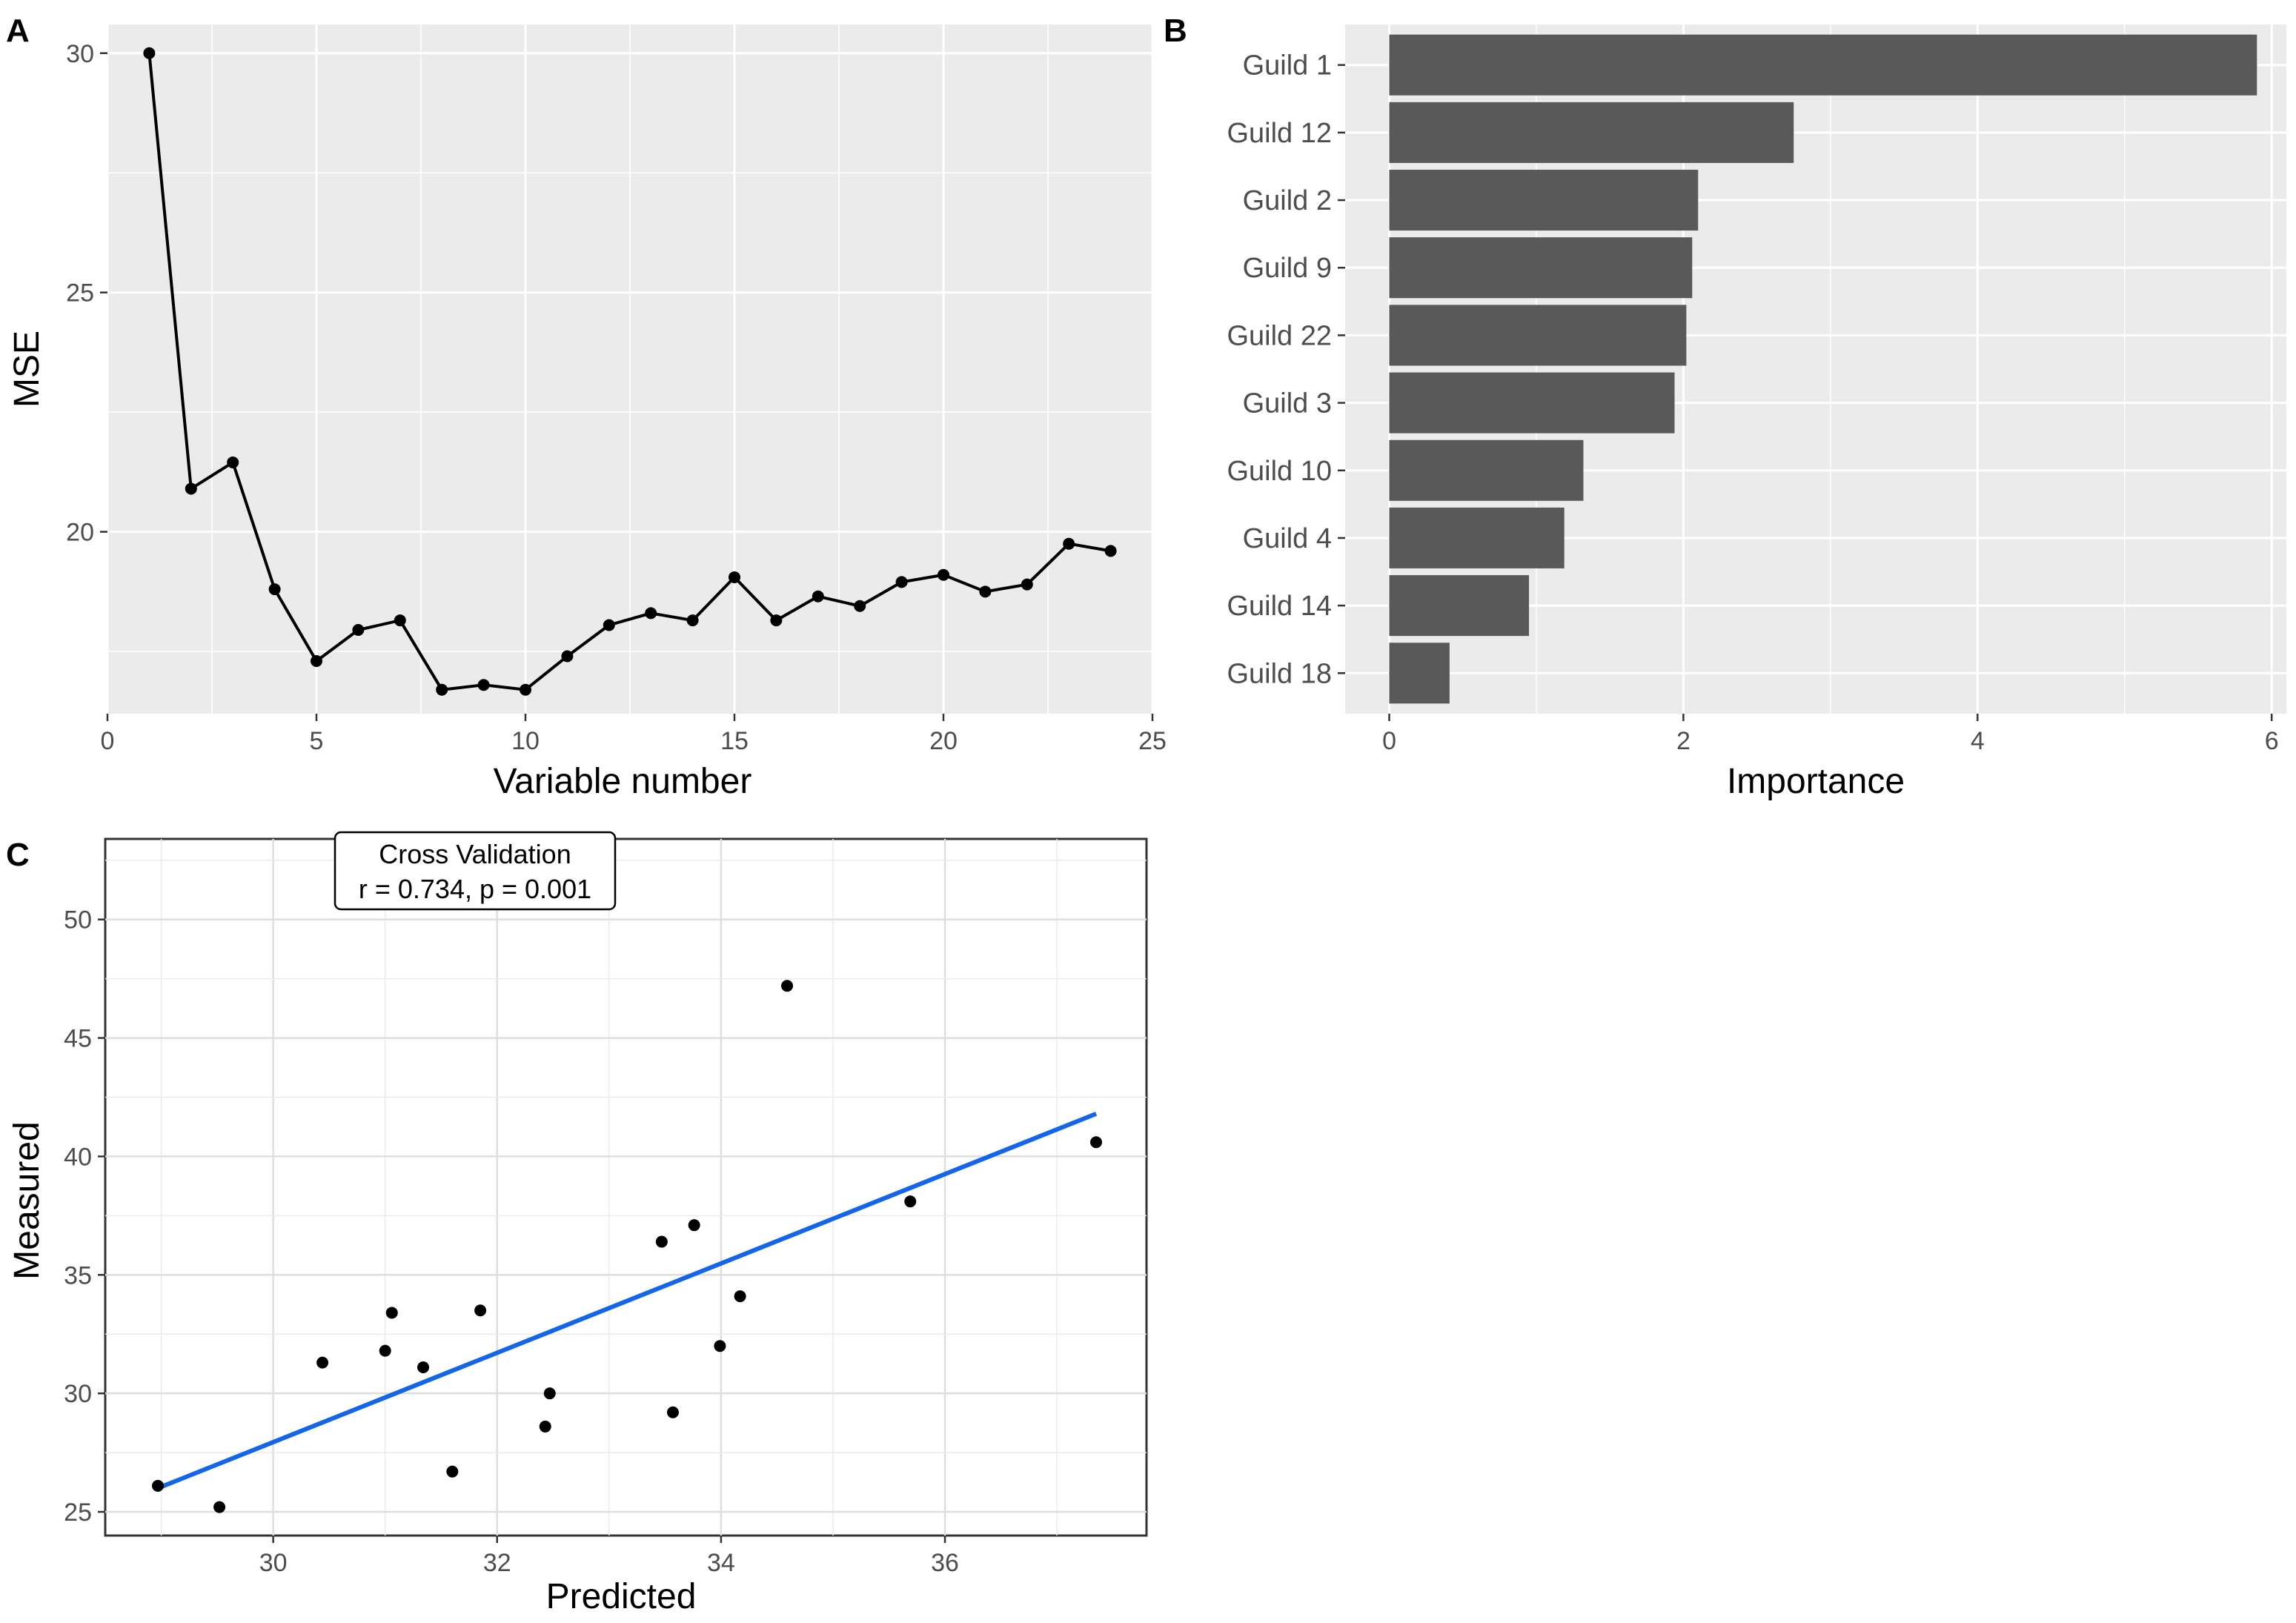 The image size is (2296, 1623). Describe the element at coordinates (108, 741) in the screenshot. I see `panel-a-xtick-label: 0` at that location.